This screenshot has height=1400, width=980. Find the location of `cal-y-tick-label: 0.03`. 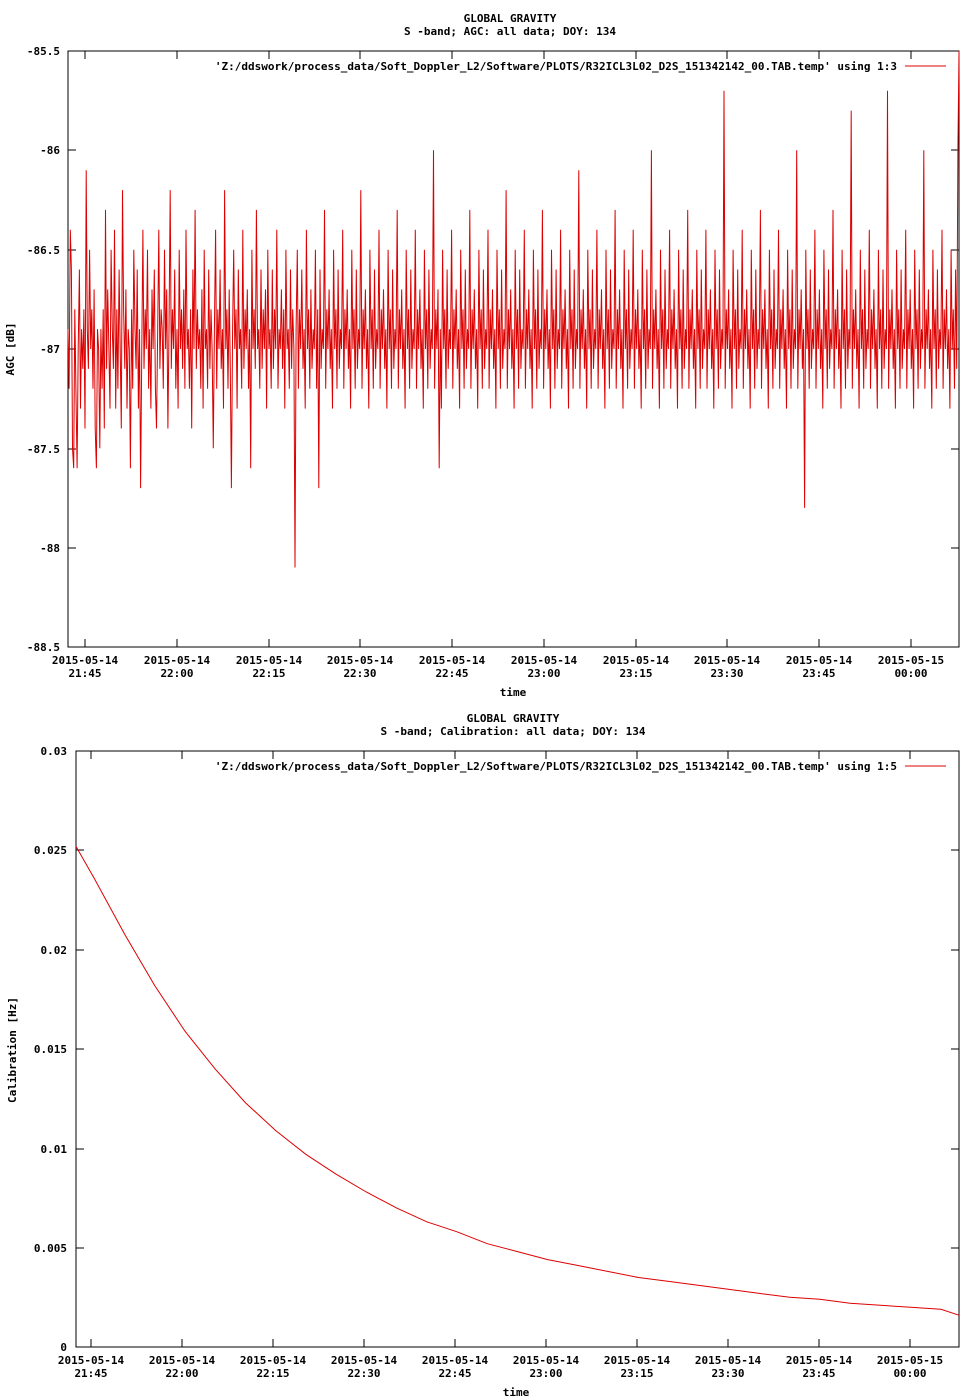

cal-y-tick-label: 0.03 is located at coordinates (54, 751).